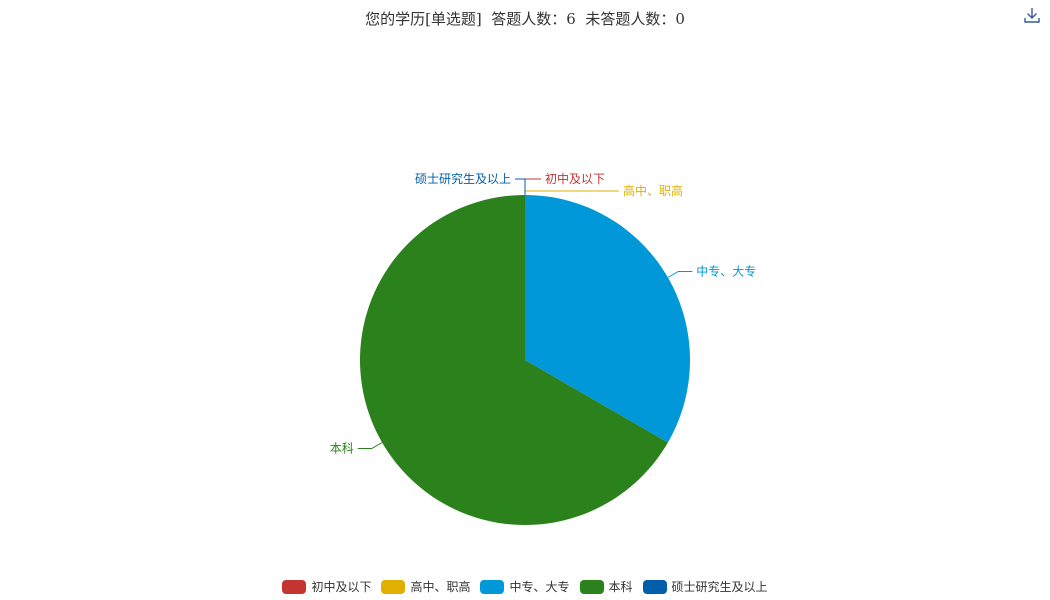  I want to click on download-icon, so click(1032, 16).